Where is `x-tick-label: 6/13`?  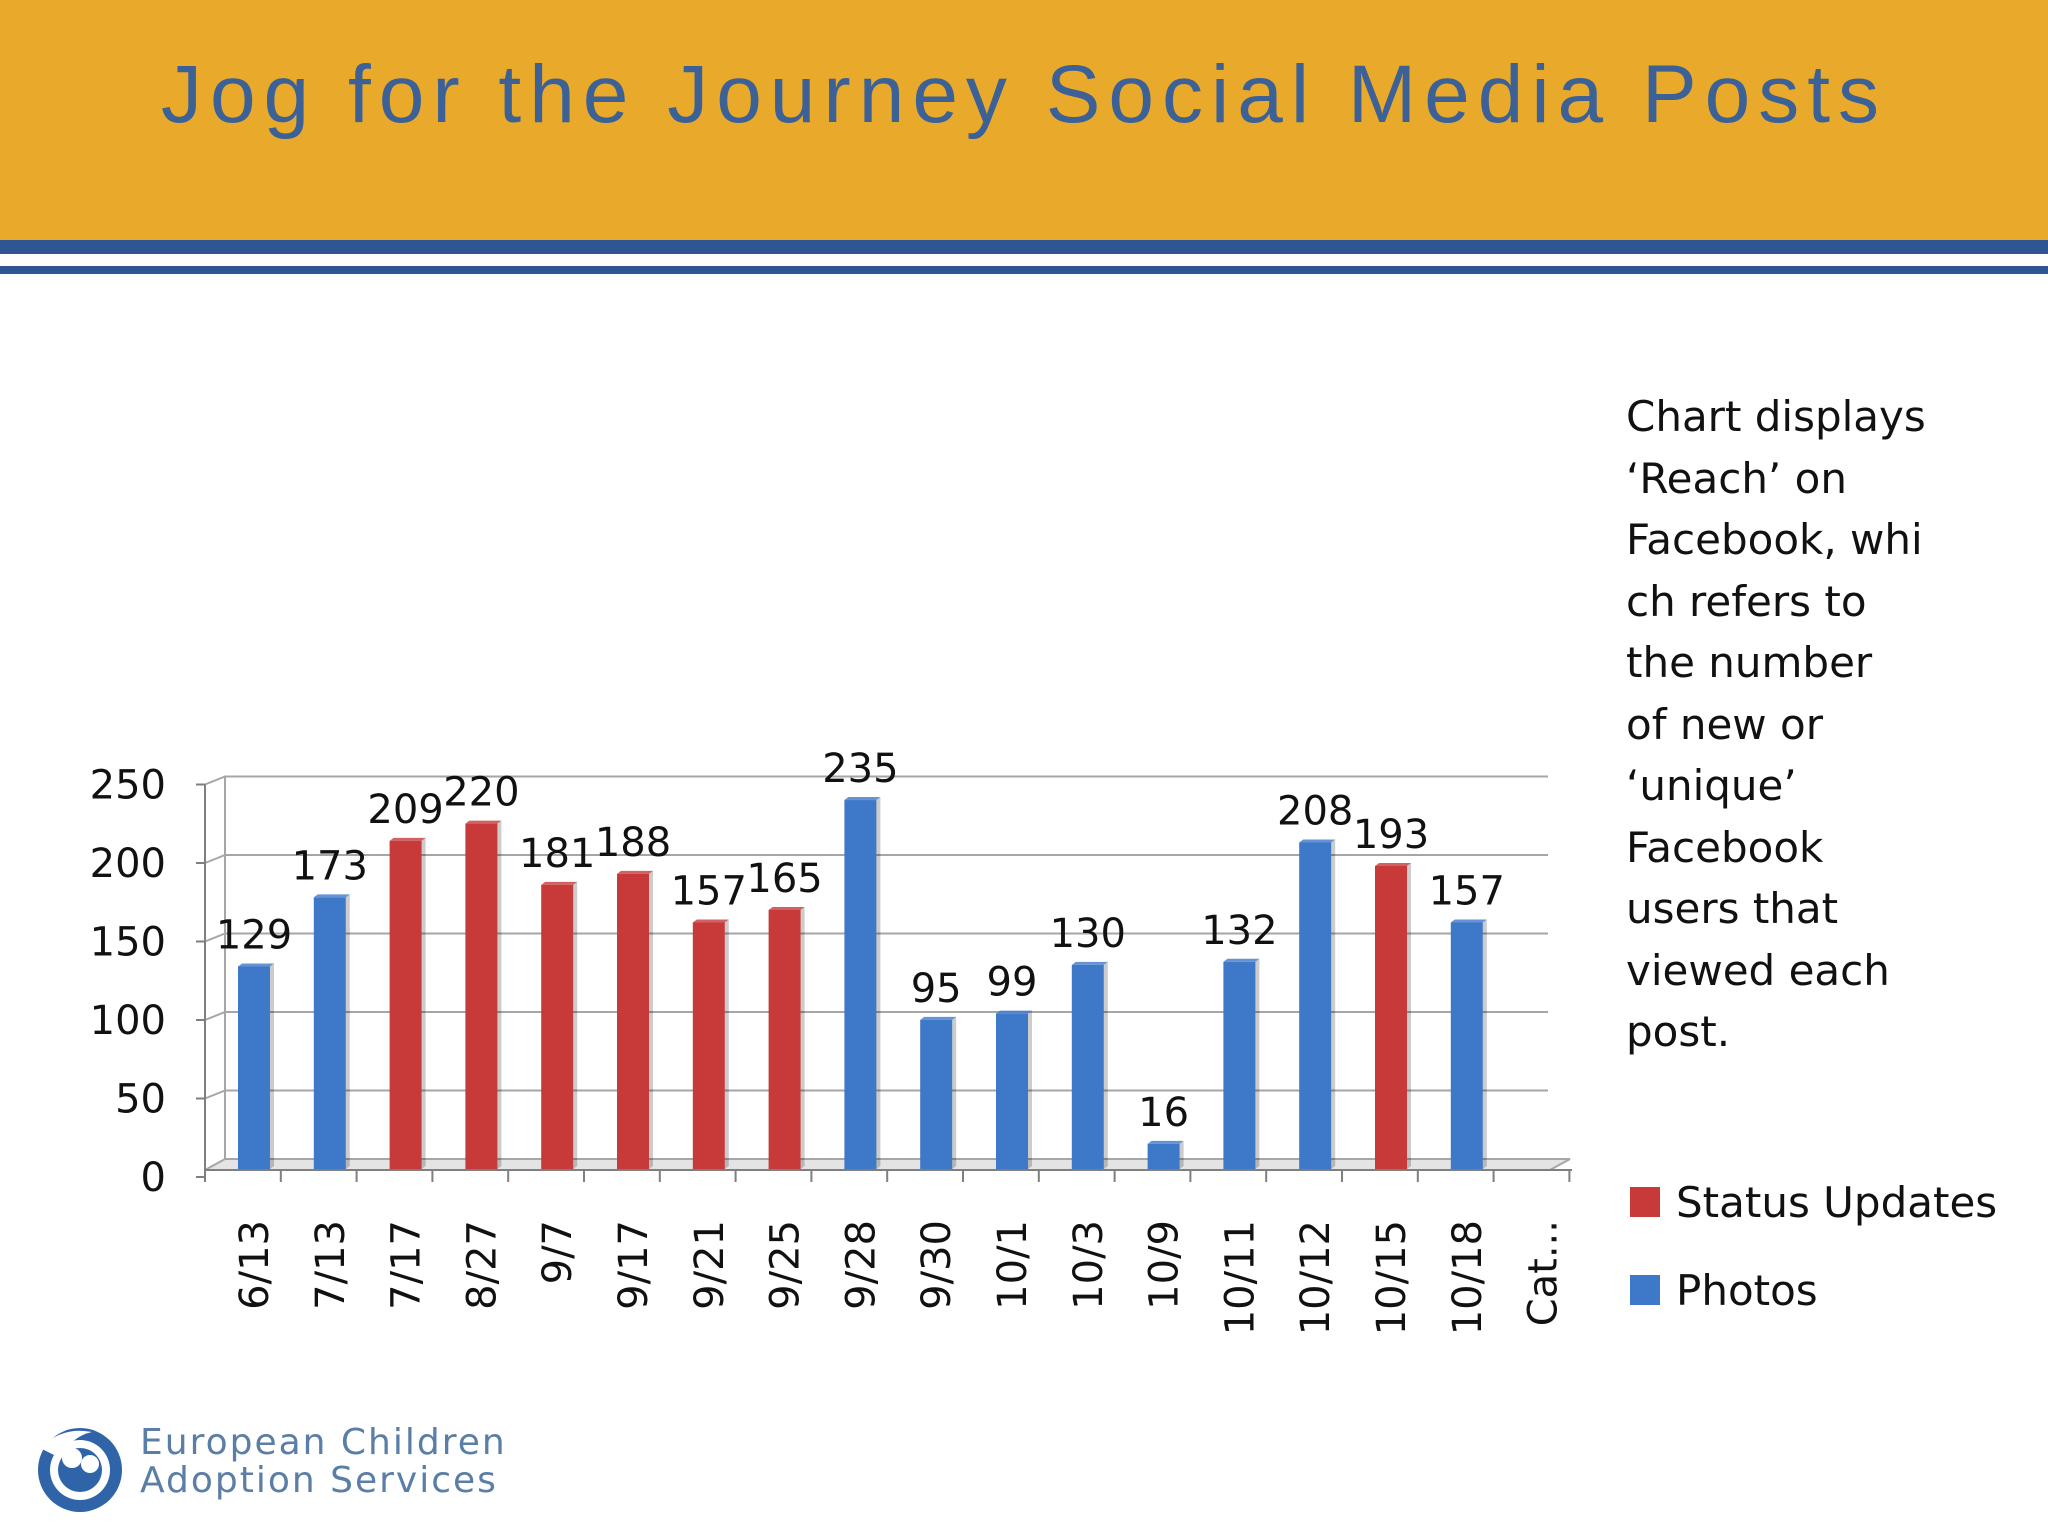
x-tick-label: 6/13 is located at coordinates (255, 1265).